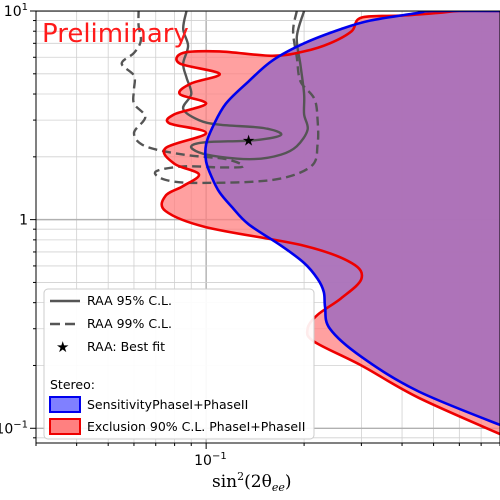  What do you see at coordinates (65, 426) in the screenshot?
I see `legend-exclusion-swatch` at bounding box center [65, 426].